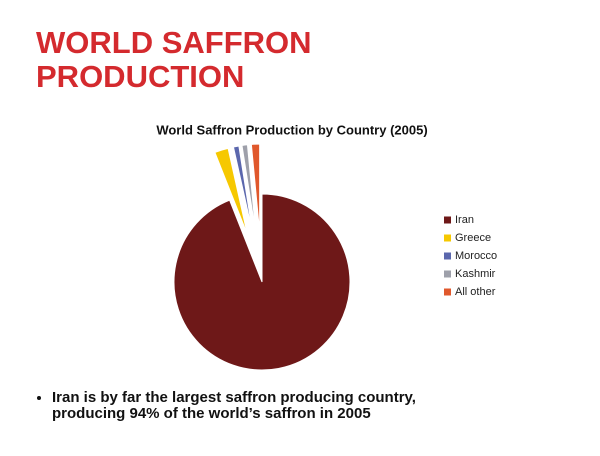 The width and height of the screenshot is (600, 456). What do you see at coordinates (476, 256) in the screenshot?
I see `legend-label: Morocco` at bounding box center [476, 256].